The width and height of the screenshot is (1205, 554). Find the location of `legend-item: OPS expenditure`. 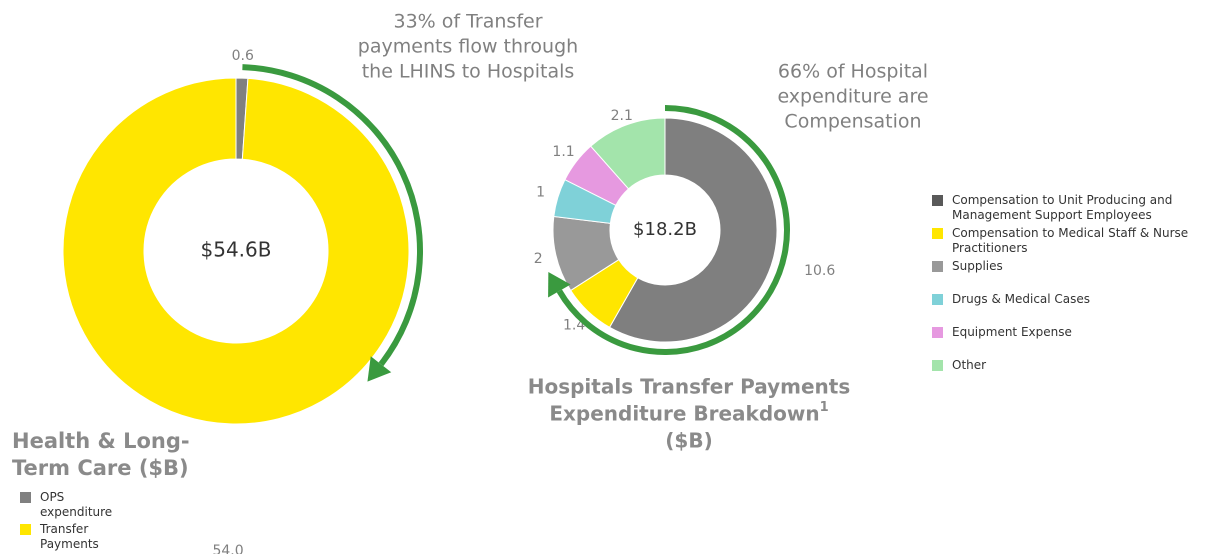

legend-item: OPS expenditure is located at coordinates (80, 505).